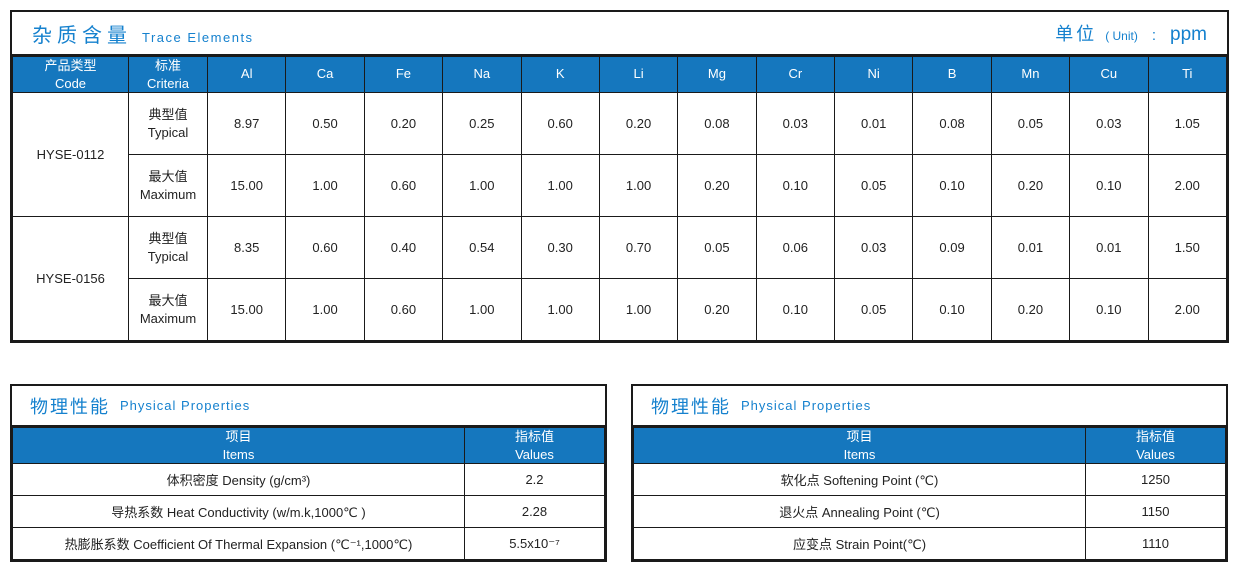 The height and width of the screenshot is (573, 1241). What do you see at coordinates (929, 512) in the screenshot?
I see `table-row: 退火点 Annealing Point (℃) 1150` at bounding box center [929, 512].